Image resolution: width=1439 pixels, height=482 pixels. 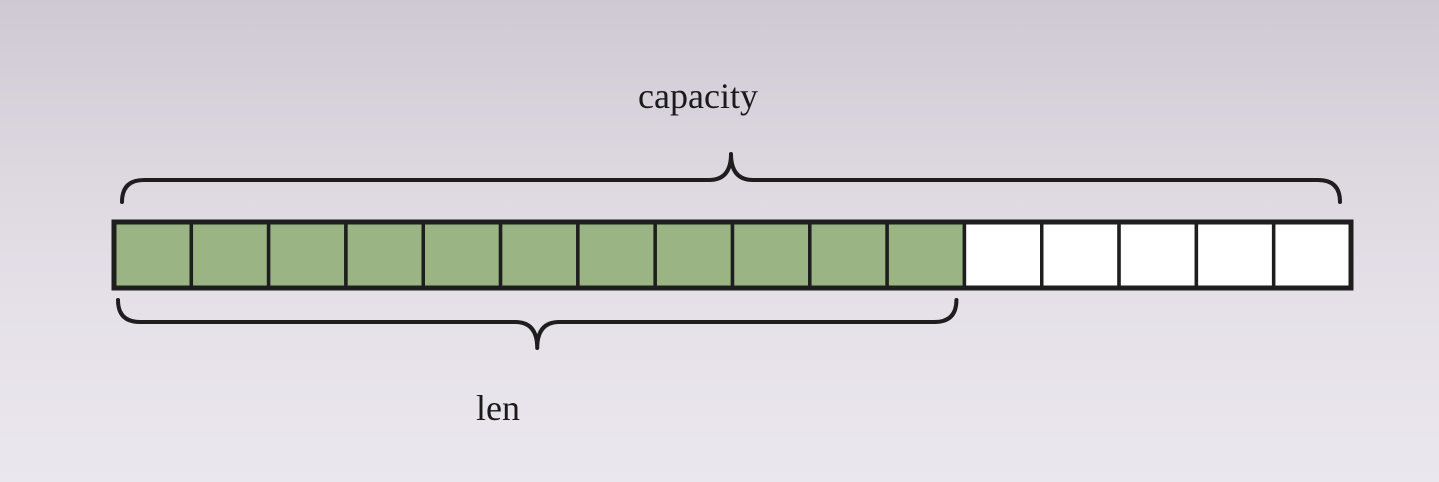 I want to click on buffer-cells, so click(x=732, y=255).